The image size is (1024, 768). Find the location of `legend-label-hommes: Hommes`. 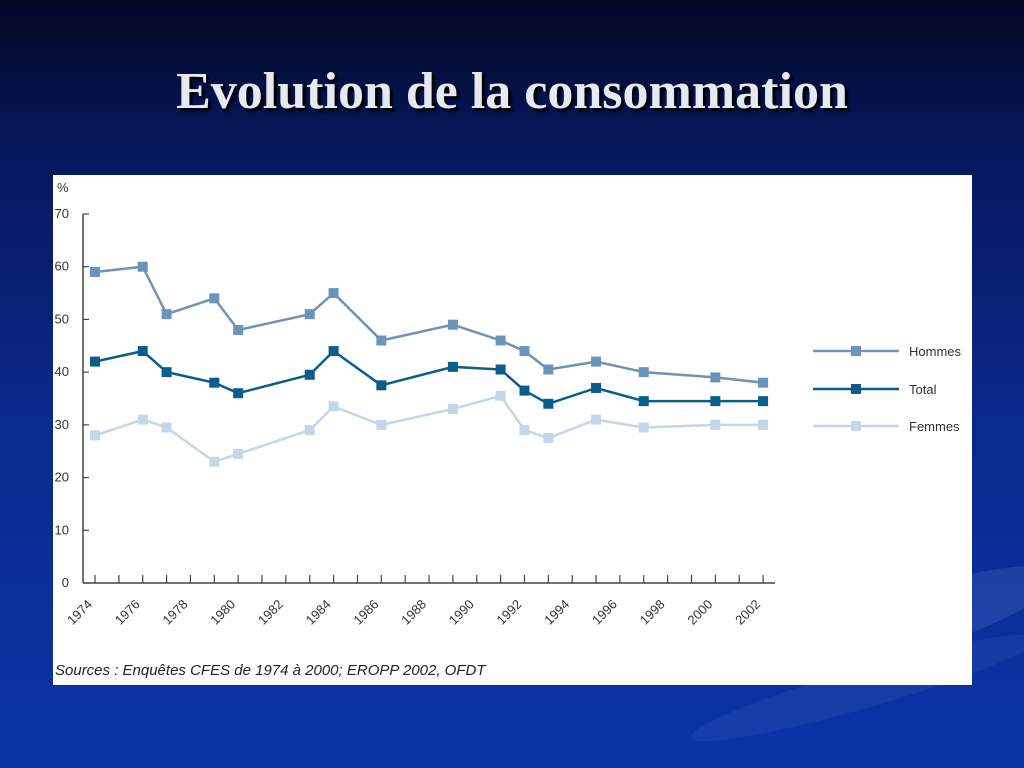

legend-label-hommes: Hommes is located at coordinates (935, 351).